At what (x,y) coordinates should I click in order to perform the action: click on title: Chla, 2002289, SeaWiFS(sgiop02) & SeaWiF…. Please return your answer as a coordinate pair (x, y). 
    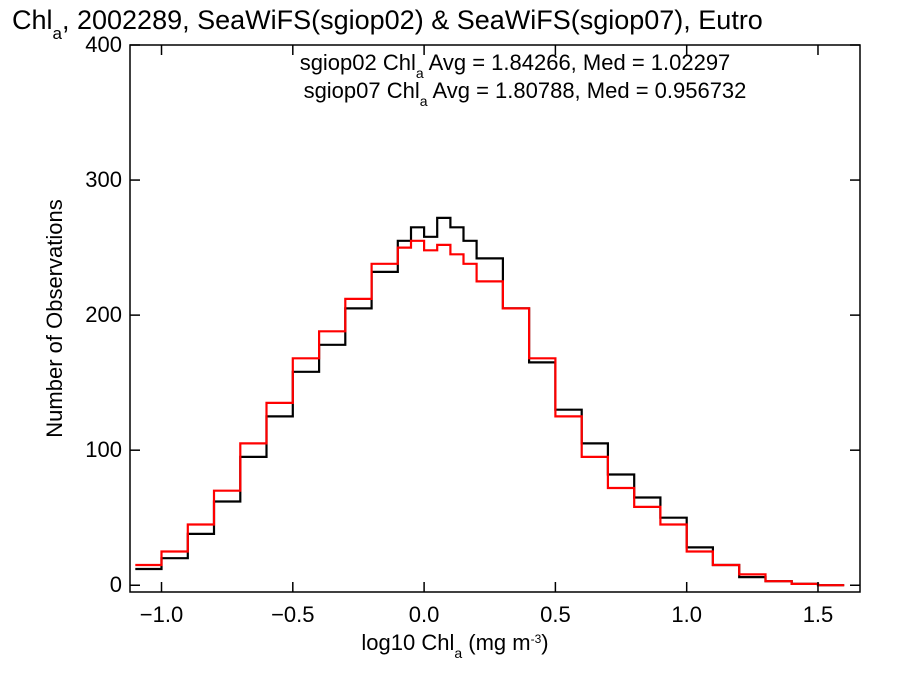
    Looking at the image, I should click on (387, 24).